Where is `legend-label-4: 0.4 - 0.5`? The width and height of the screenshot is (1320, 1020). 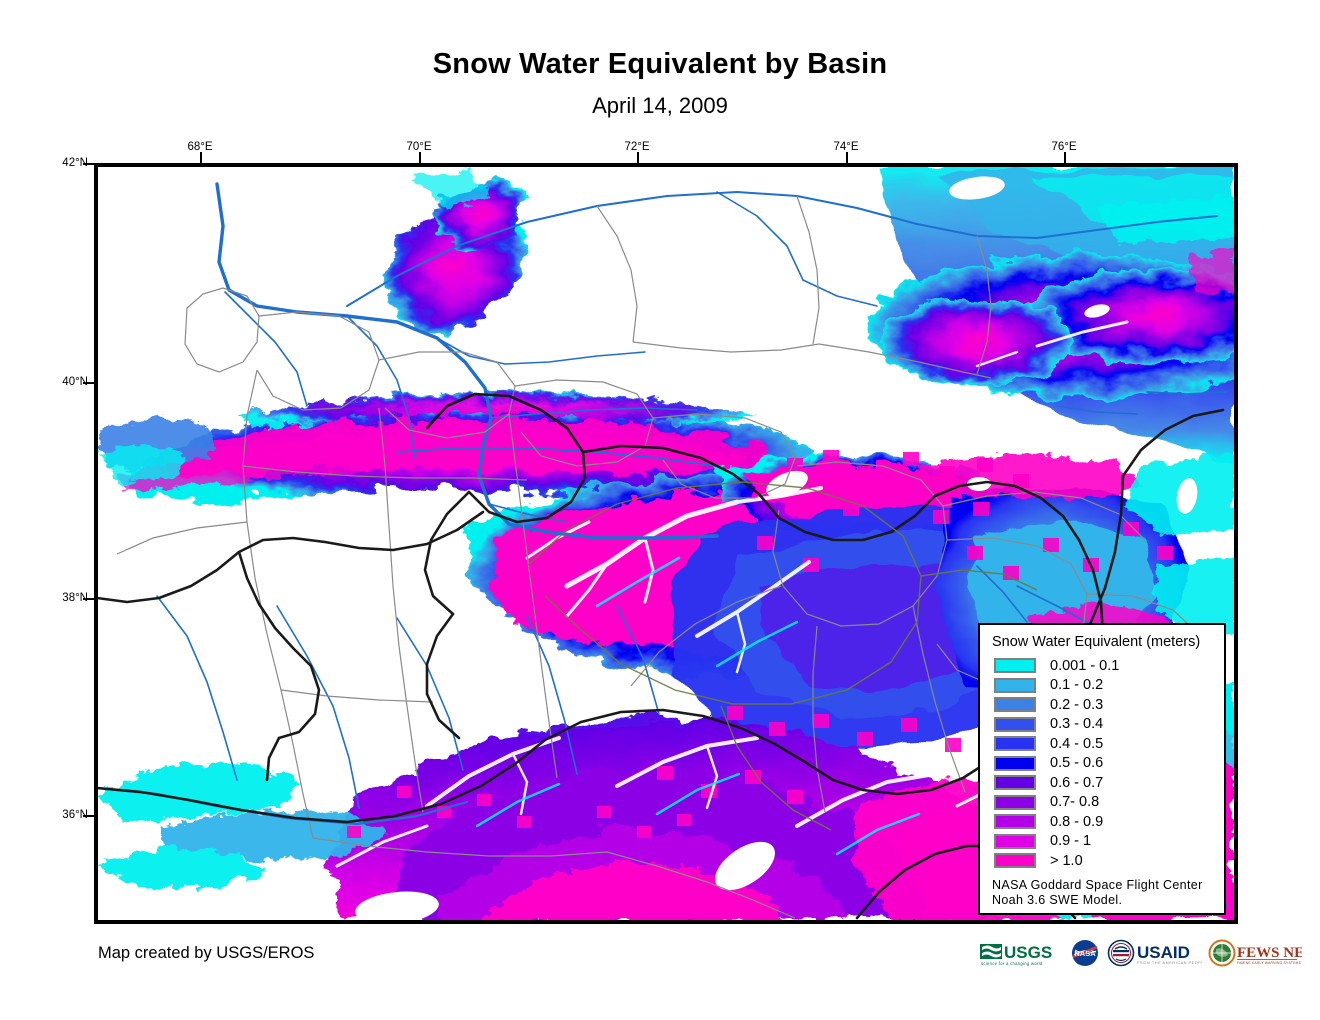 legend-label-4: 0.4 - 0.5 is located at coordinates (1077, 743).